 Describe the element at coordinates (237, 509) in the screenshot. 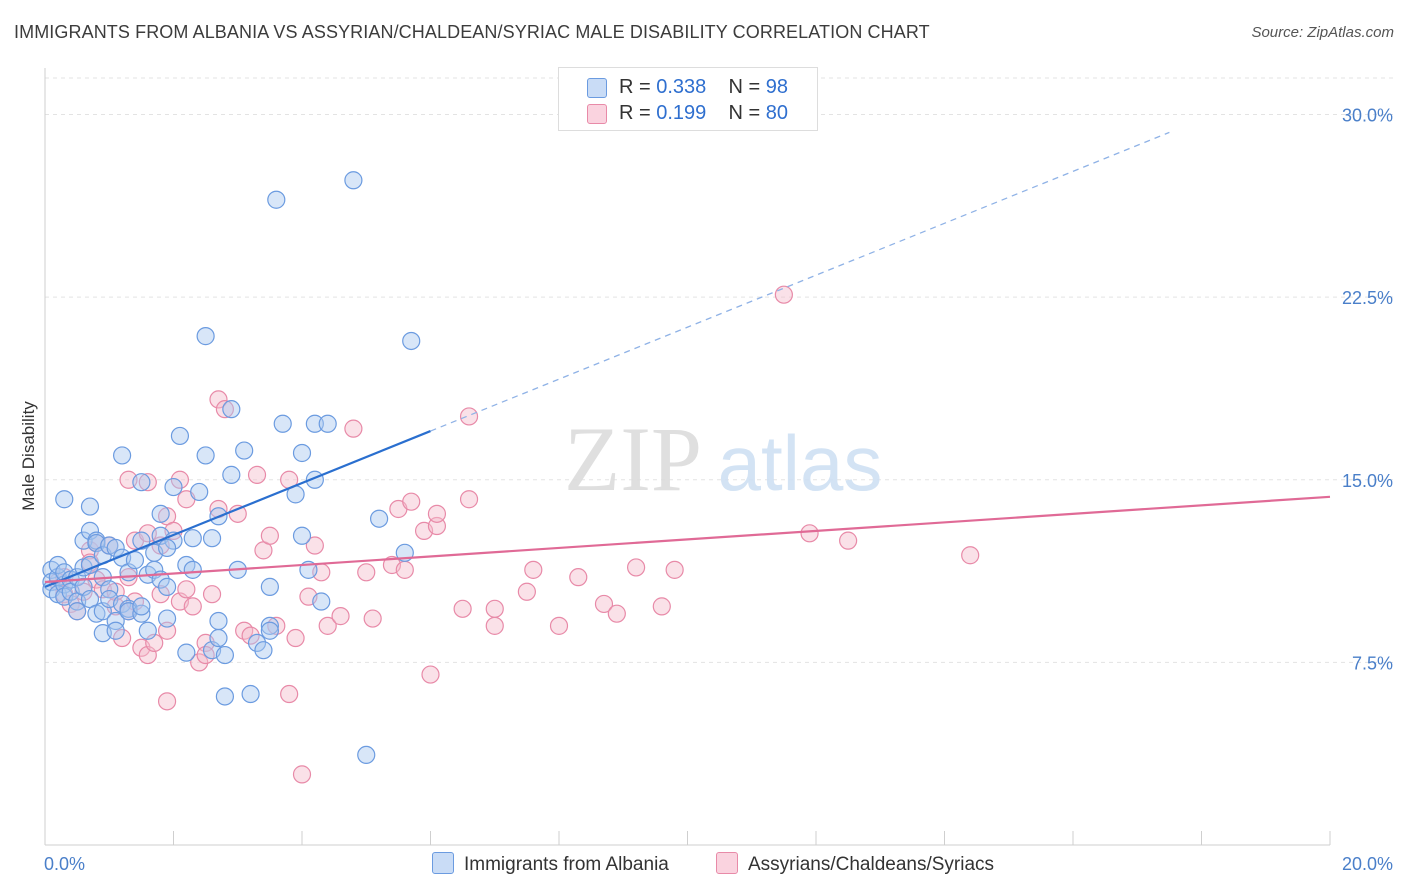

I see `albania-trend-line` at that location.